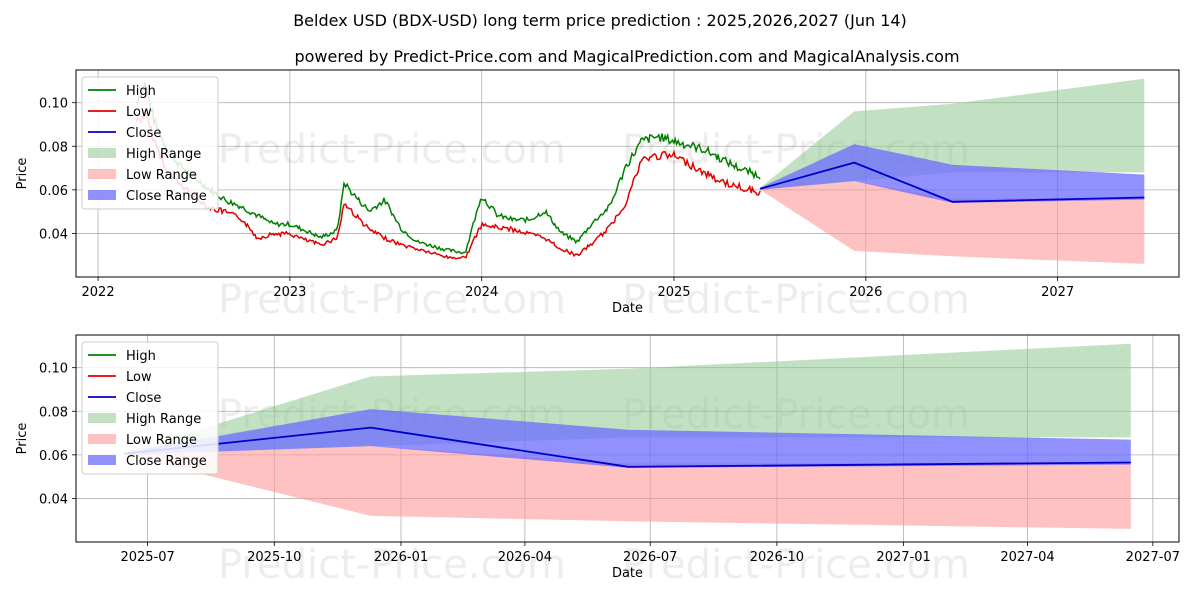  What do you see at coordinates (650, 557) in the screenshot?
I see `x-tick-label: 2026-07` at bounding box center [650, 557].